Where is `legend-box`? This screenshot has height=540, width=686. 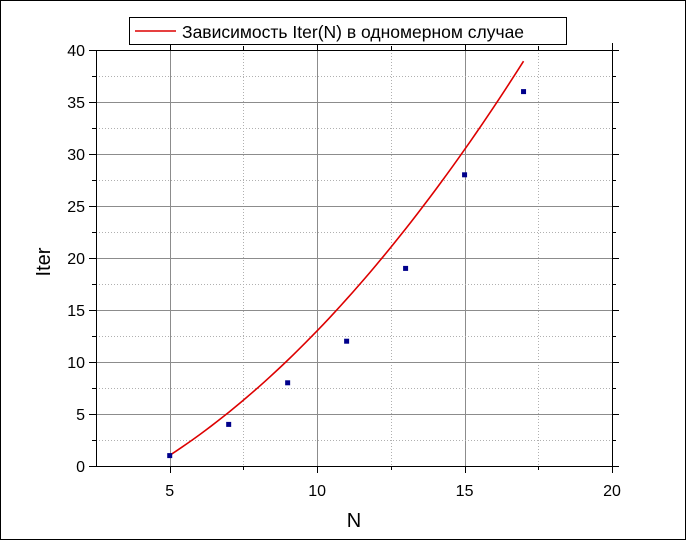
legend-box is located at coordinates (348, 31).